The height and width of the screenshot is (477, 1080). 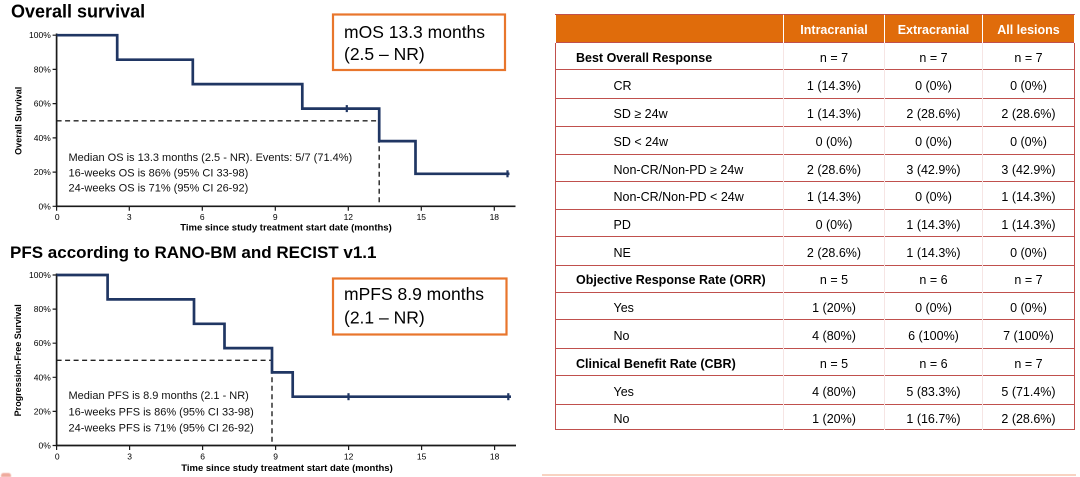 What do you see at coordinates (19, 121) in the screenshot?
I see `svg-text: Overall Survival` at bounding box center [19, 121].